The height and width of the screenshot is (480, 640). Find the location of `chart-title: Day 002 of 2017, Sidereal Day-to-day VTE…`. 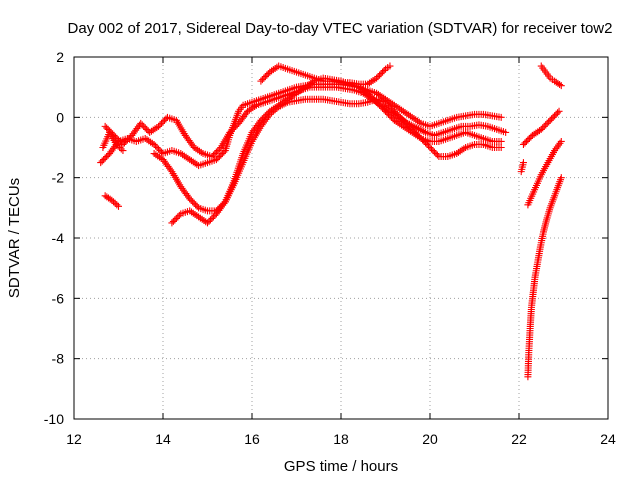

chart-title: Day 002 of 2017, Sidereal Day-to-day VTE… is located at coordinates (340, 28).